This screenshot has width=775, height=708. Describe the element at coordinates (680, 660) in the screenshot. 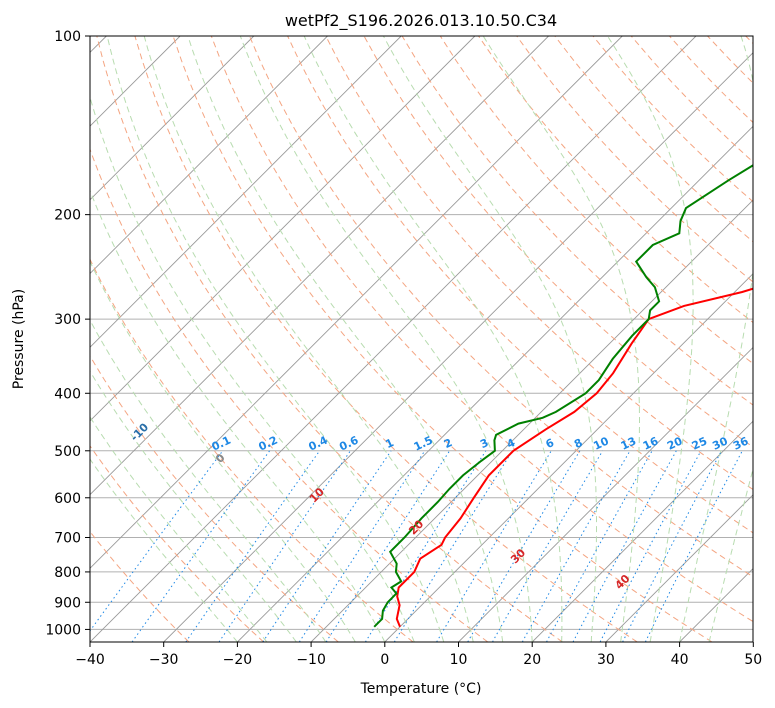

I see `x-tick-label: 40` at that location.